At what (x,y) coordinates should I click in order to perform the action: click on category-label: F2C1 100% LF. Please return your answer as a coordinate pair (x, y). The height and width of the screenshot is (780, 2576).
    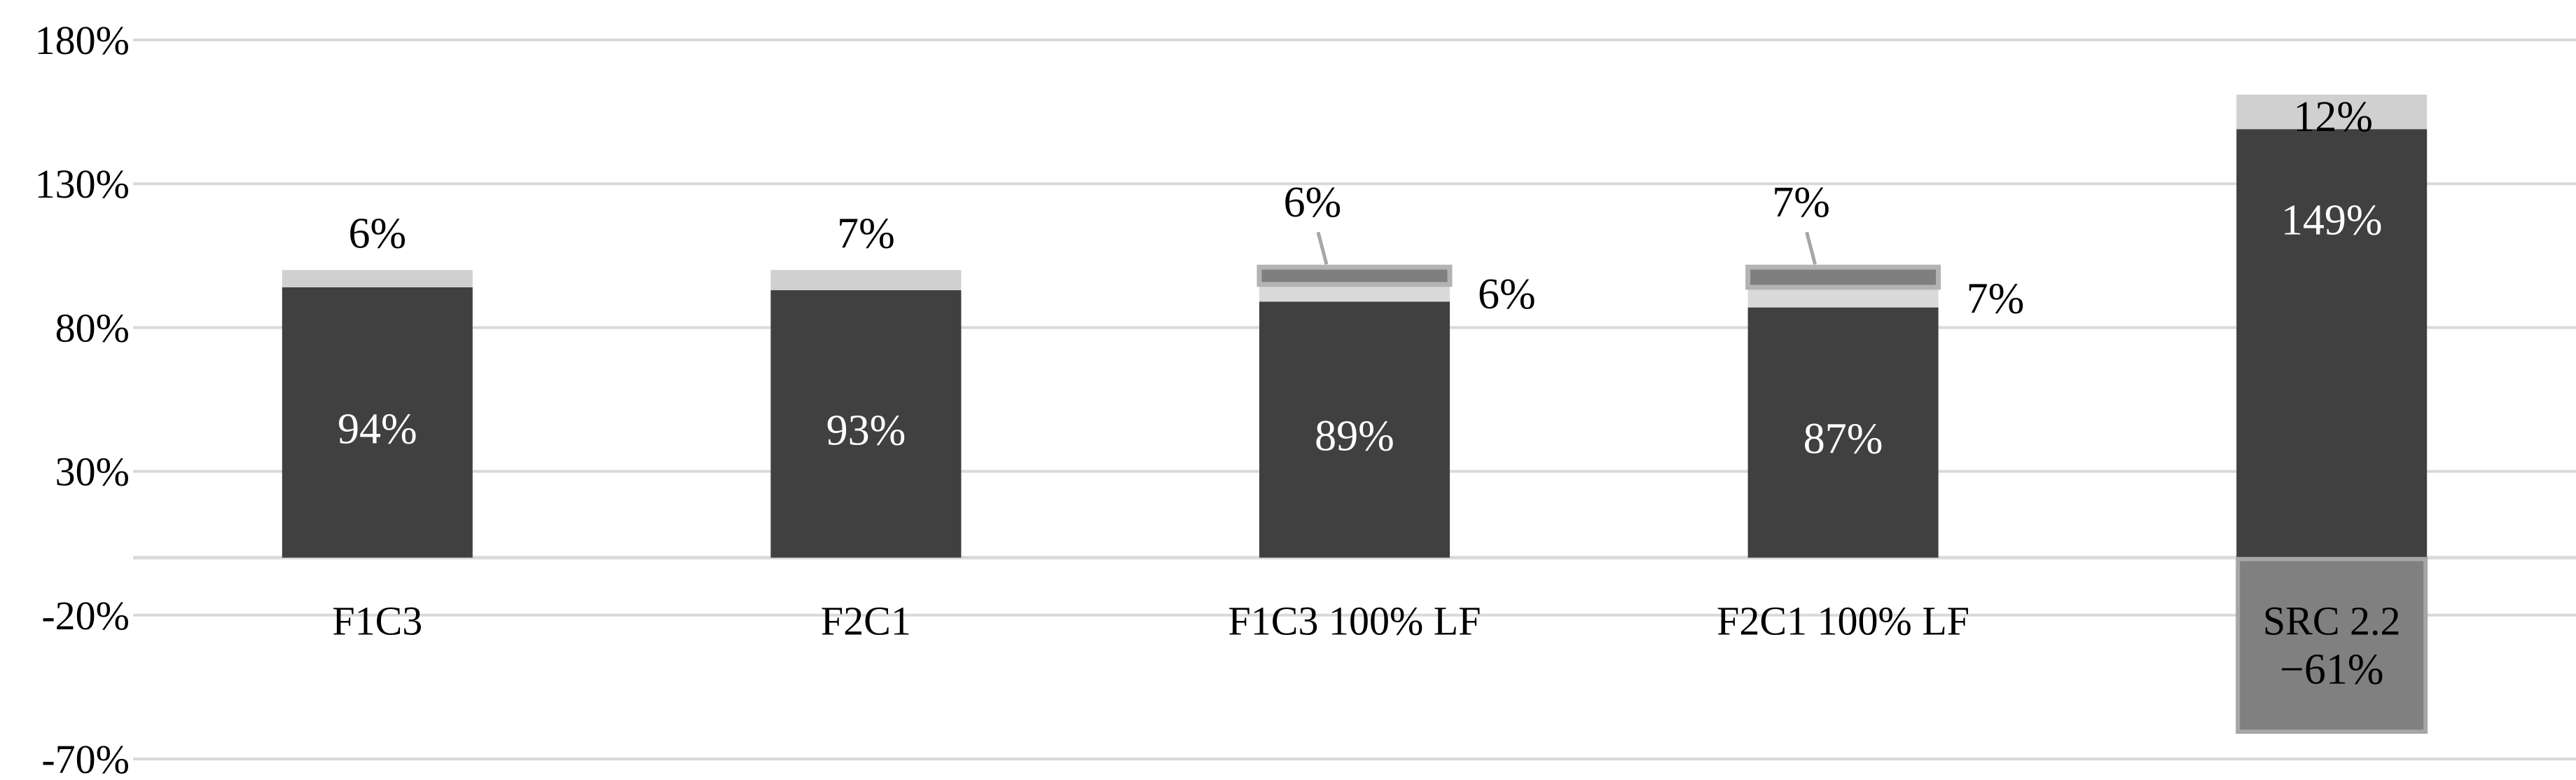
    Looking at the image, I should click on (1843, 621).